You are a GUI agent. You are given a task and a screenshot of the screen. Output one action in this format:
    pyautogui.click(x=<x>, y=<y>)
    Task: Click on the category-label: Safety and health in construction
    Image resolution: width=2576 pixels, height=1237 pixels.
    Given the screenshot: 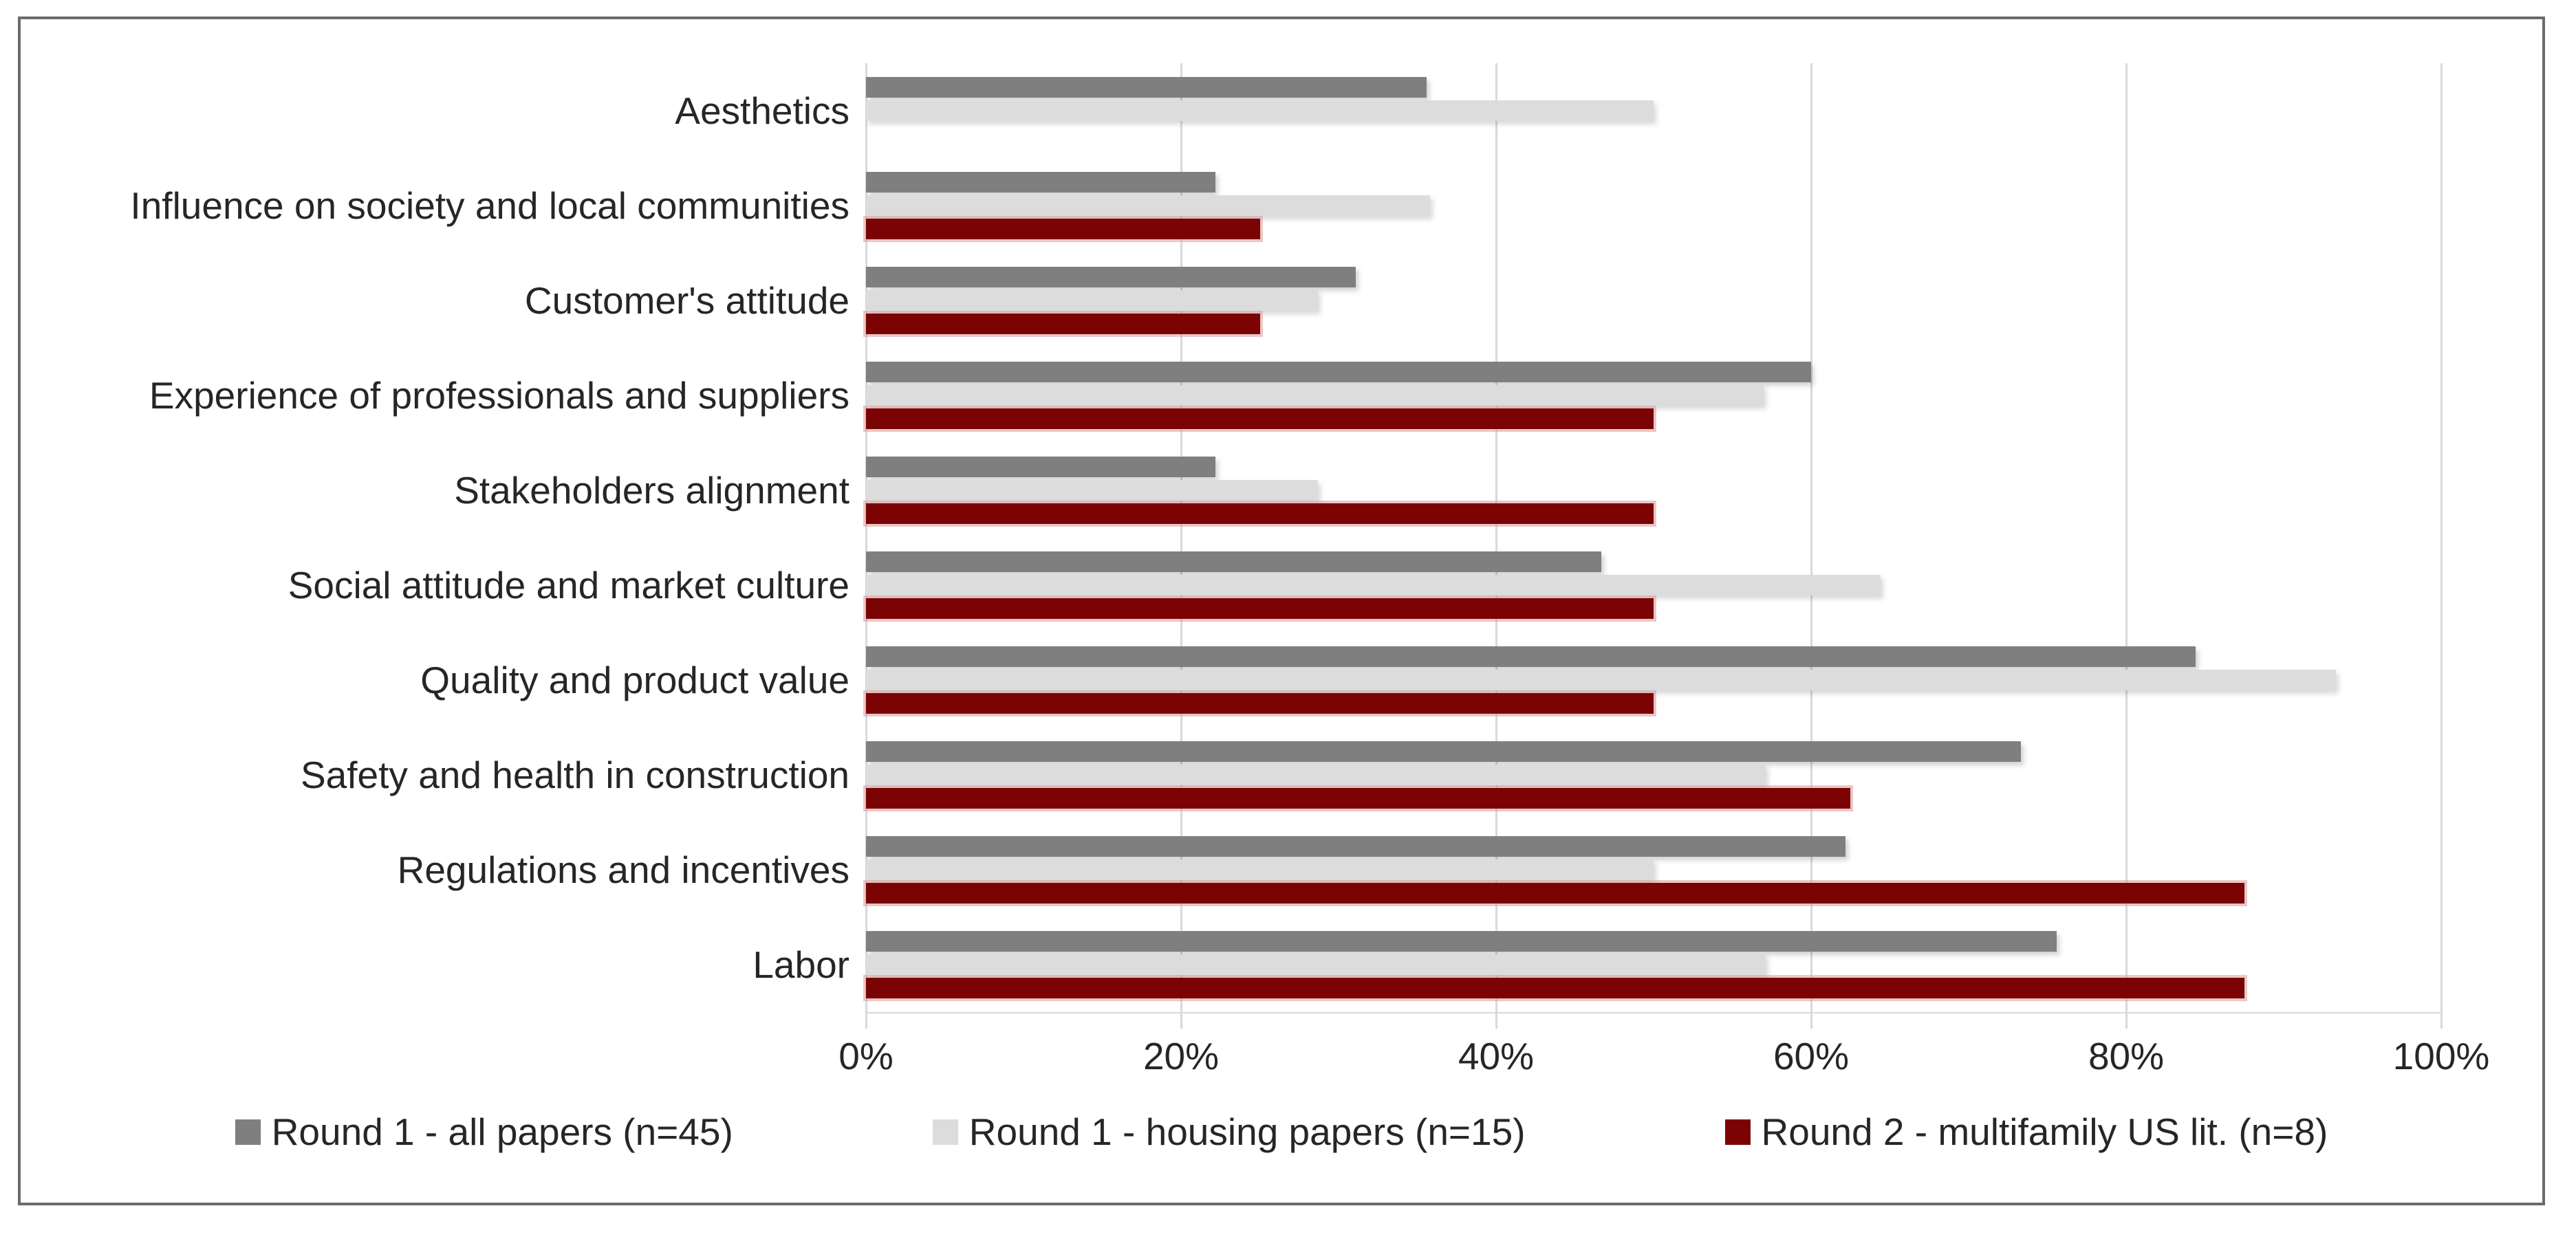 What is the action you would take?
    pyautogui.click(x=574, y=775)
    